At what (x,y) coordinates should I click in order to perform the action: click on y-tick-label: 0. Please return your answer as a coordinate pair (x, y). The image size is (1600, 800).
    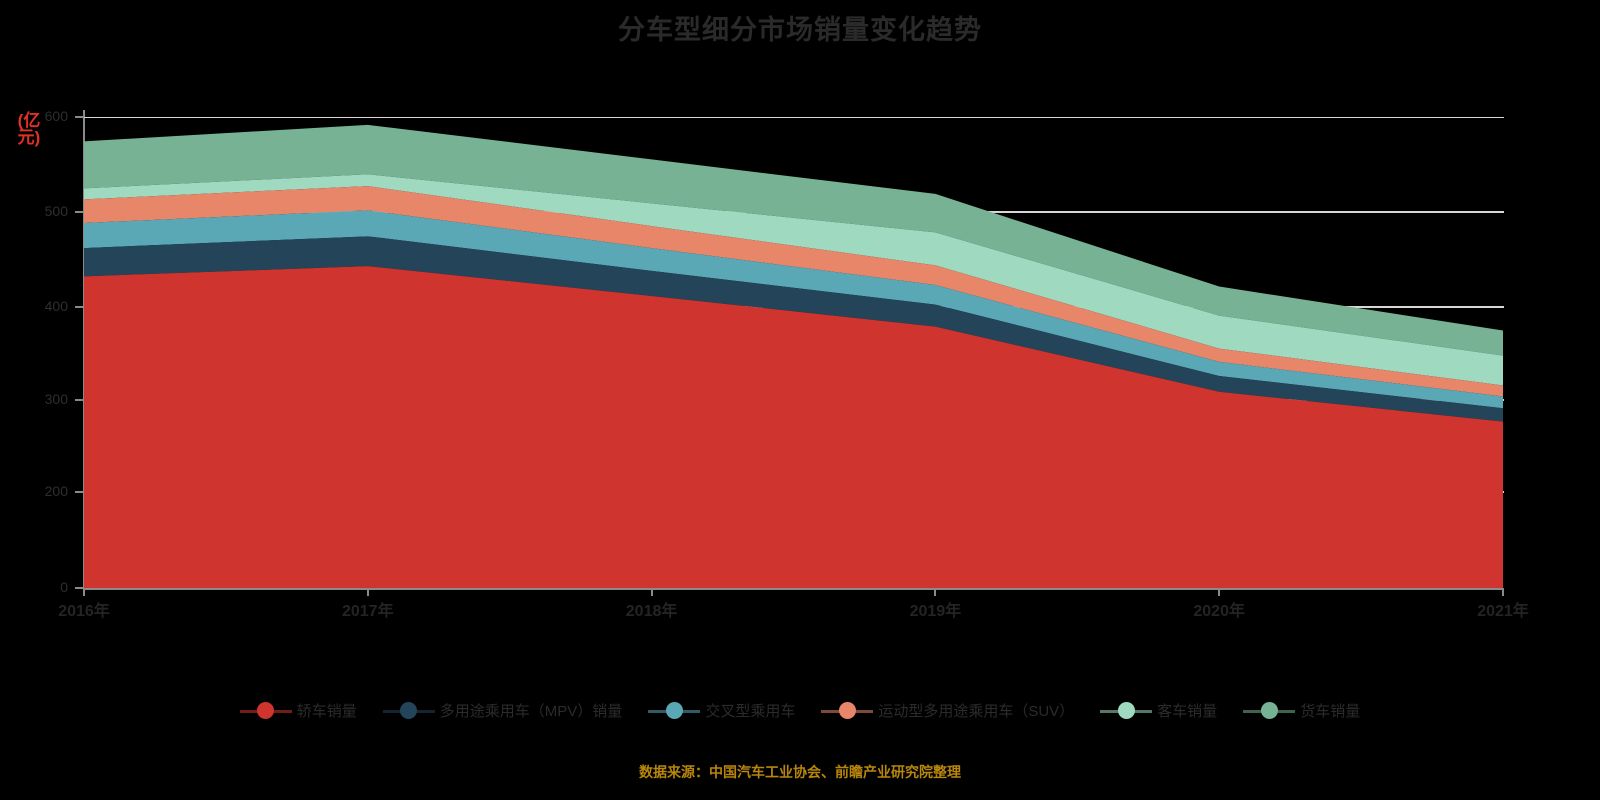
    Looking at the image, I should click on (64, 587).